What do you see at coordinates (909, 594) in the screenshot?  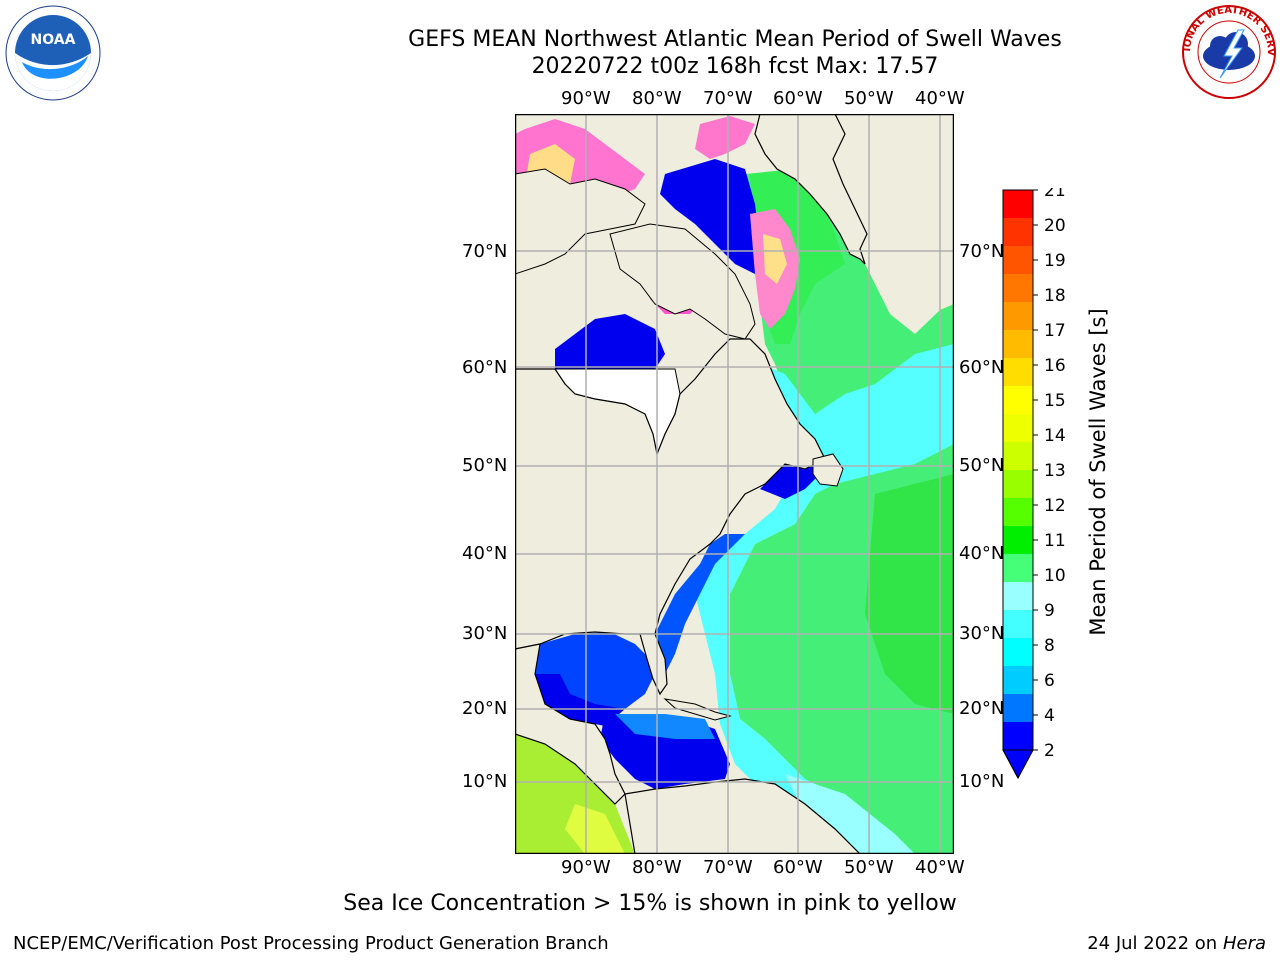 I see `ocean-swell-lightgreen` at bounding box center [909, 594].